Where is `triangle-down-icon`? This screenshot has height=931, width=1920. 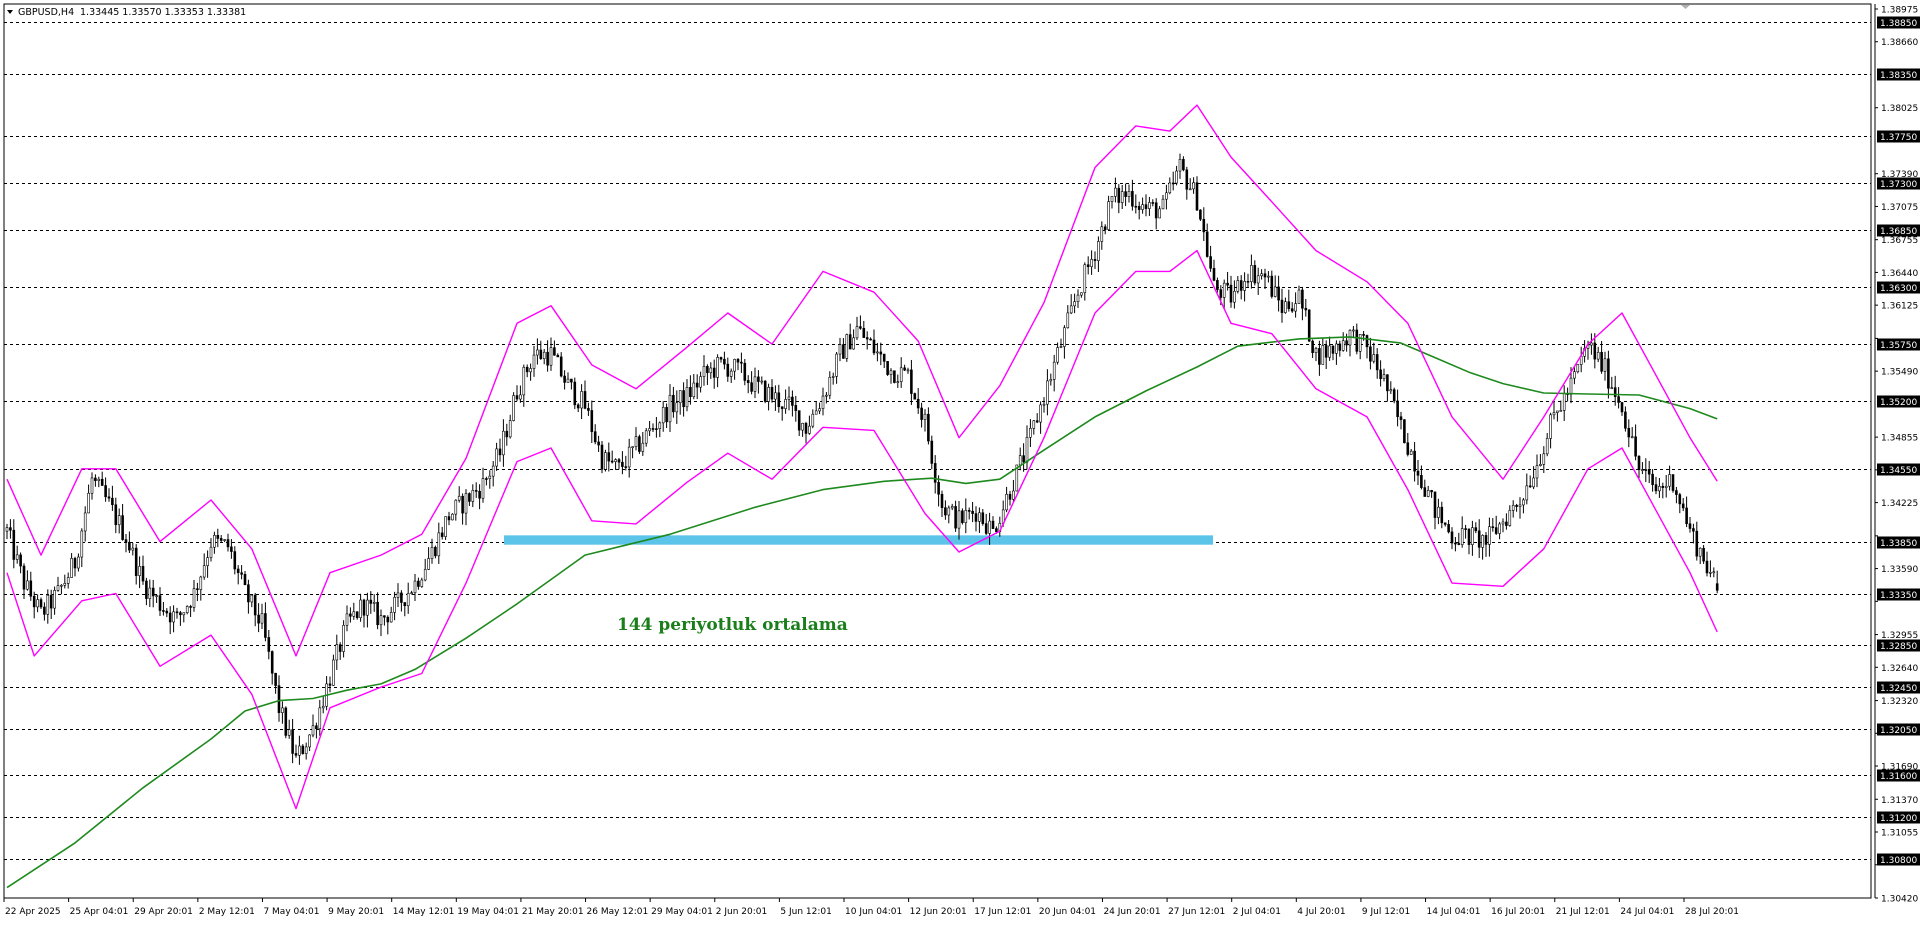 triangle-down-icon is located at coordinates (10, 12).